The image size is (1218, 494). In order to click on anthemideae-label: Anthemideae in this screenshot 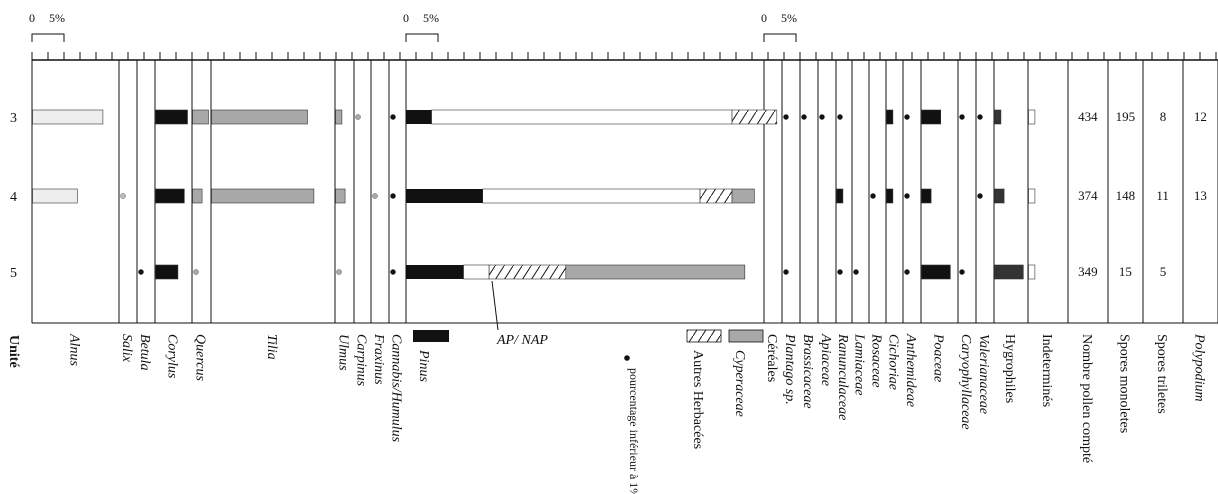, I will do `click(910, 370)`.